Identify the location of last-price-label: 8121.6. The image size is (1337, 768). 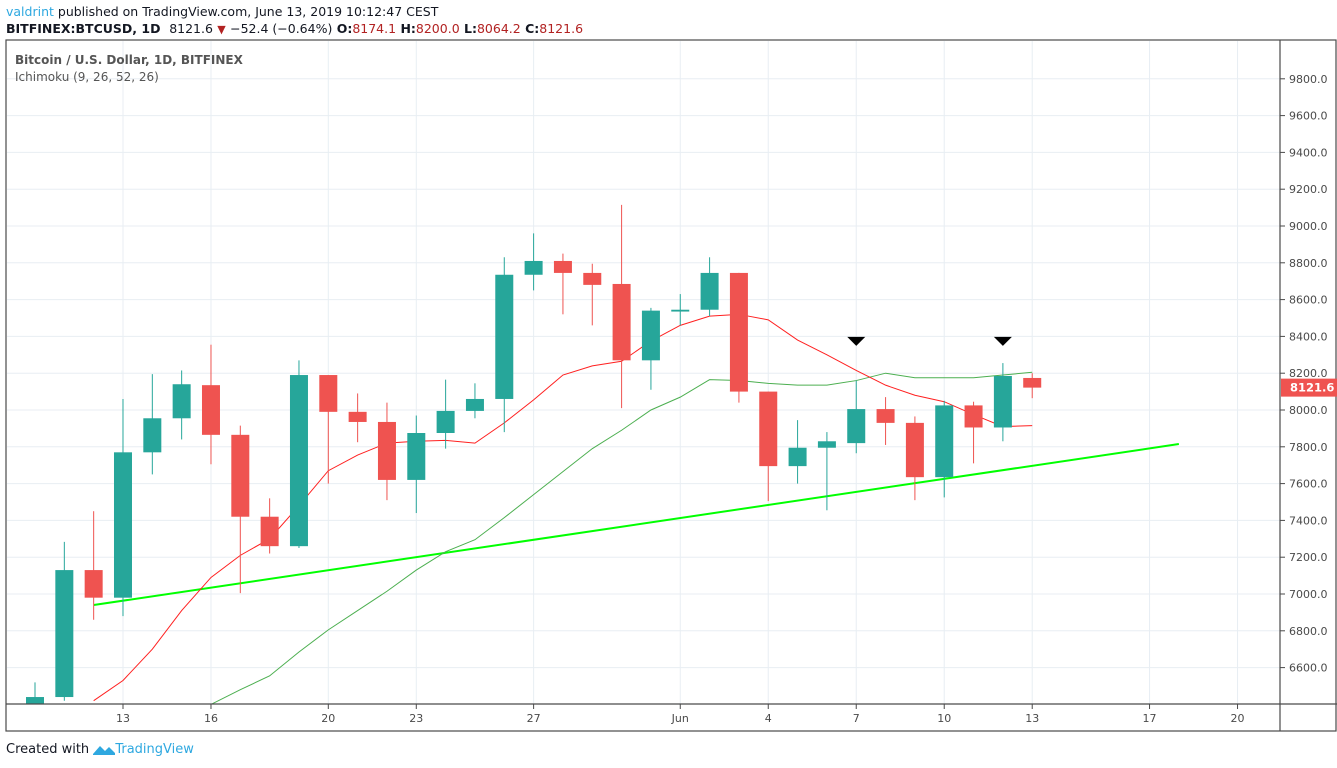
(1309, 387).